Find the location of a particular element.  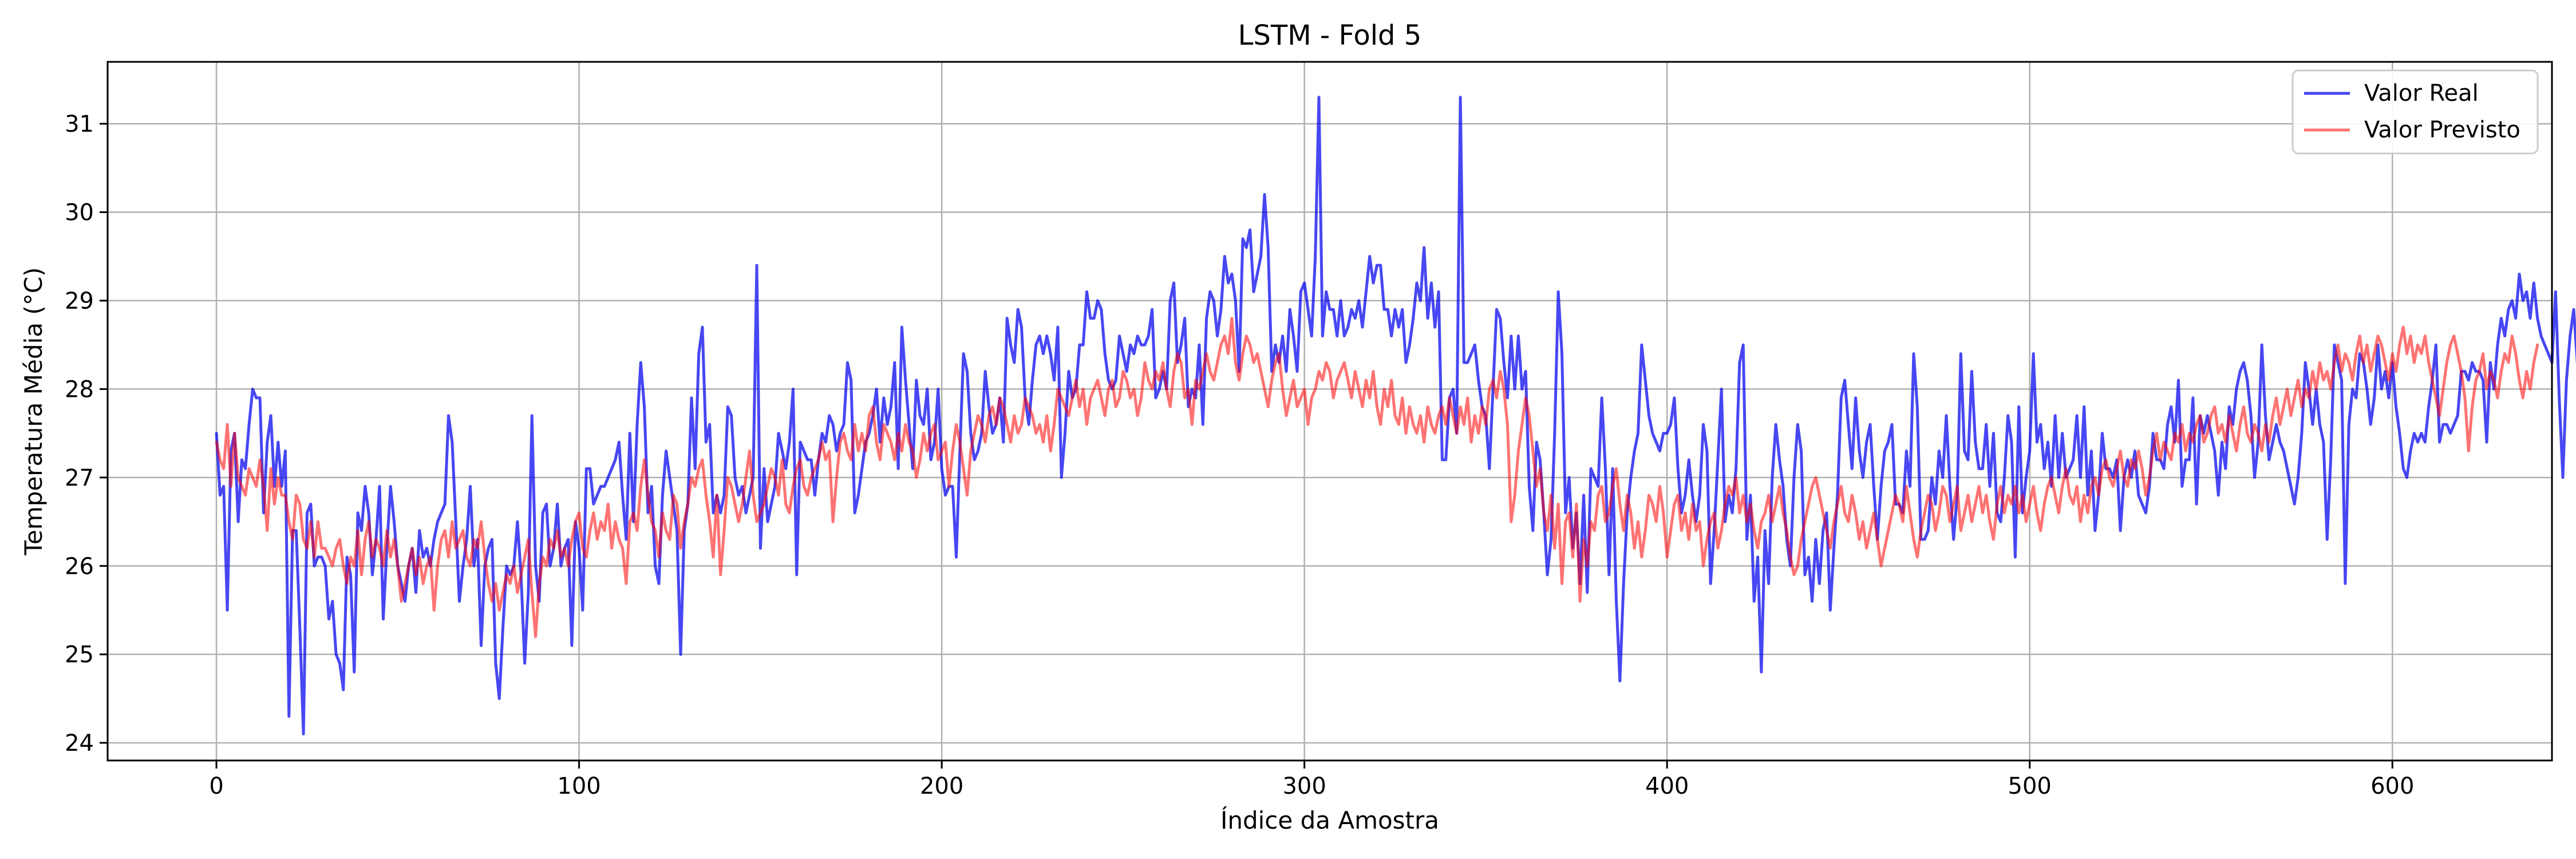

x-tick-label: 200 is located at coordinates (941, 786).